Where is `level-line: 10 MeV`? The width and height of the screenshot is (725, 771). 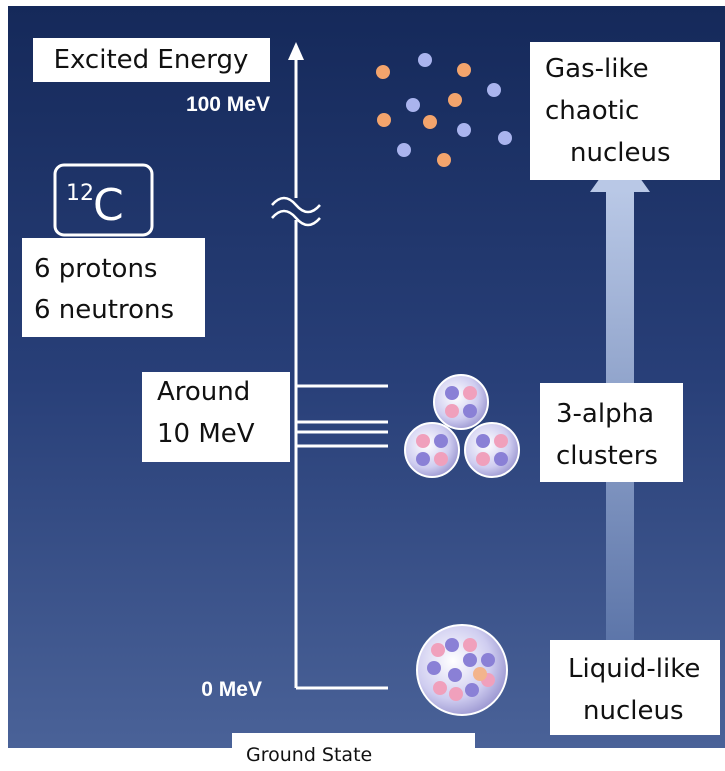
level-line: 10 MeV is located at coordinates (206, 434).